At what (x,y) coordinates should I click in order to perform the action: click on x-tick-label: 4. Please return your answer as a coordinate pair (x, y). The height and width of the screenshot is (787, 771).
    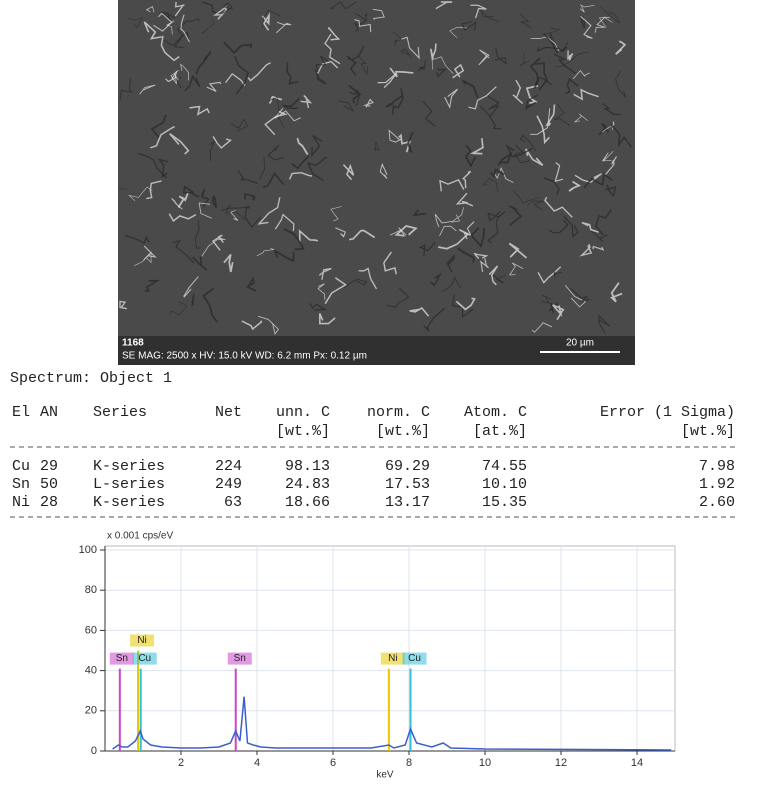
    Looking at the image, I should click on (257, 763).